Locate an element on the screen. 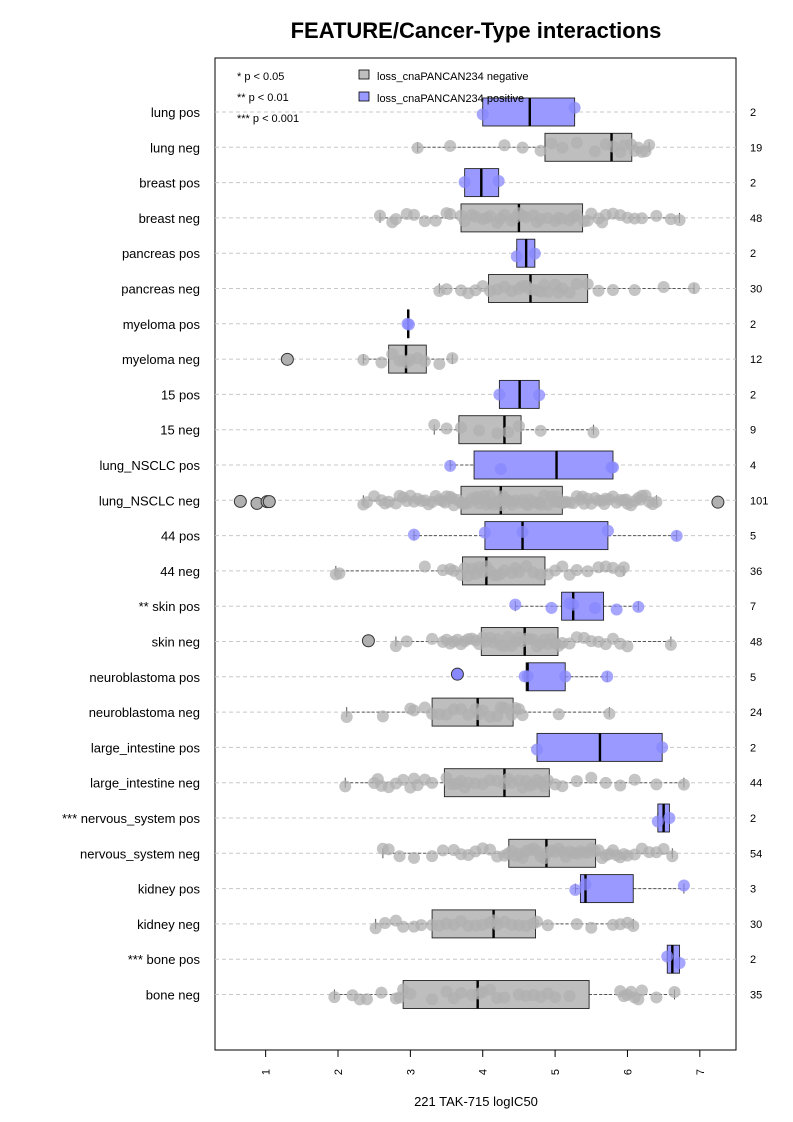  group-label: lung neg is located at coordinates (175, 147).